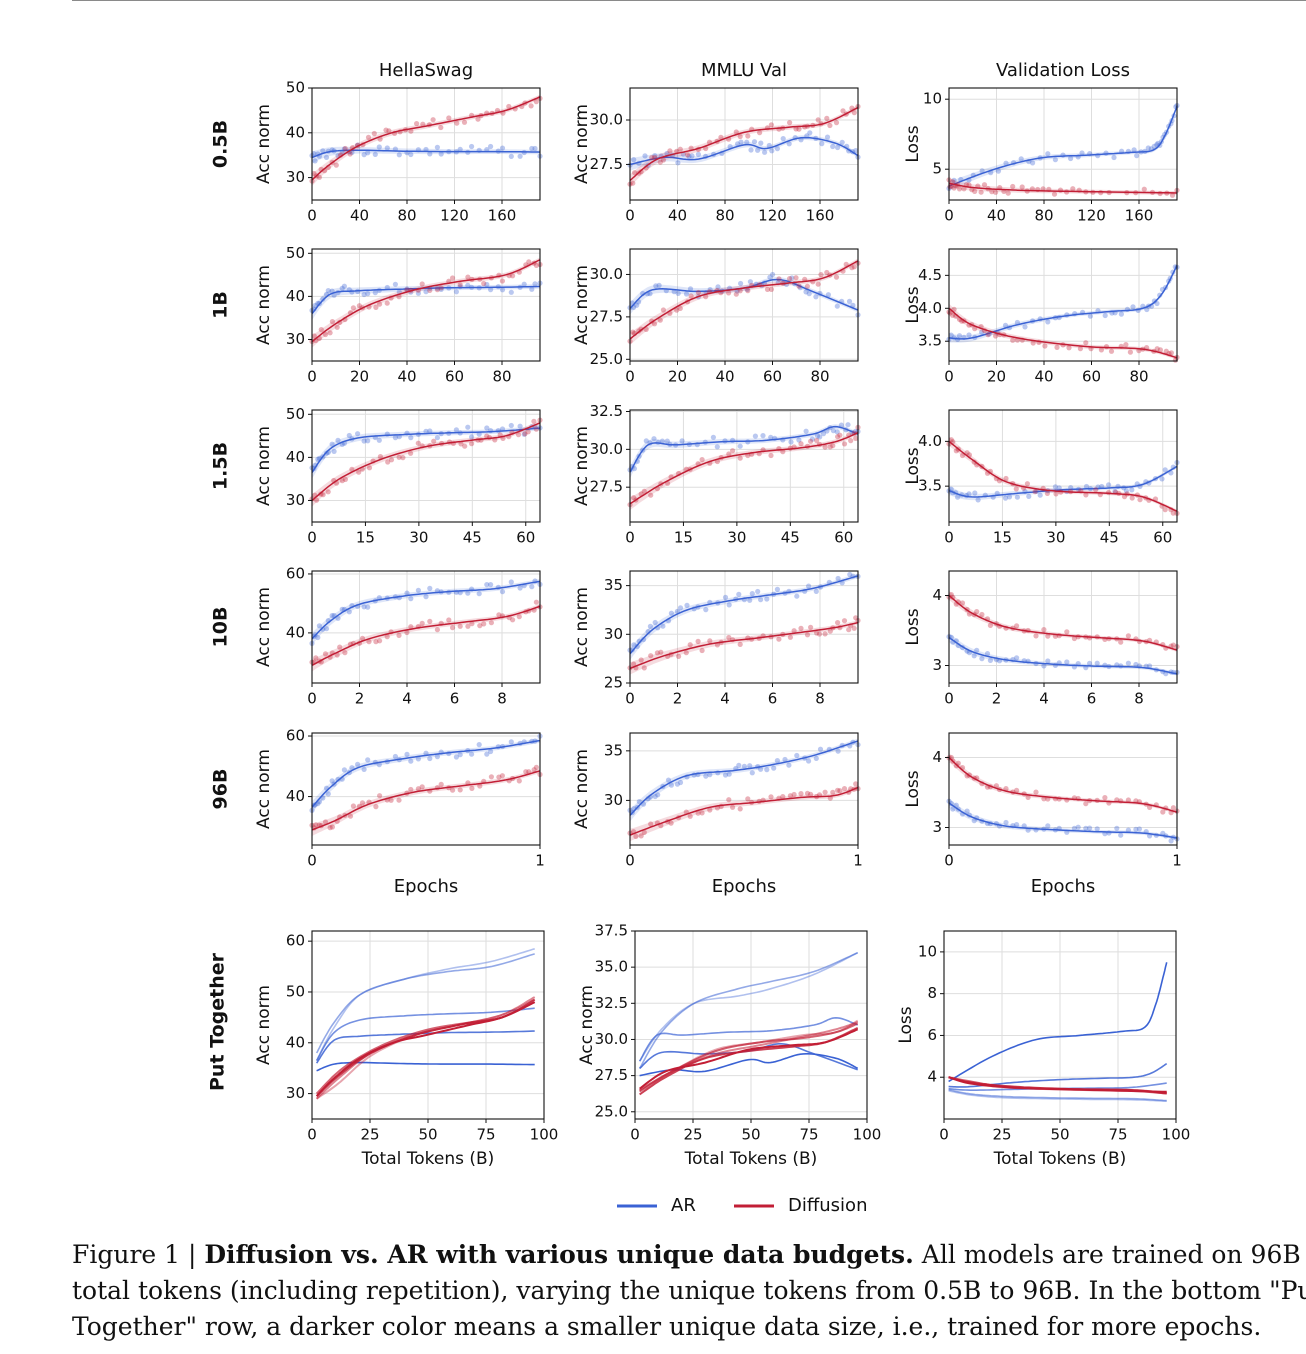 Image resolution: width=1306 pixels, height=1354 pixels. I want to click on diffusion-4-line, so click(1057, 1085).